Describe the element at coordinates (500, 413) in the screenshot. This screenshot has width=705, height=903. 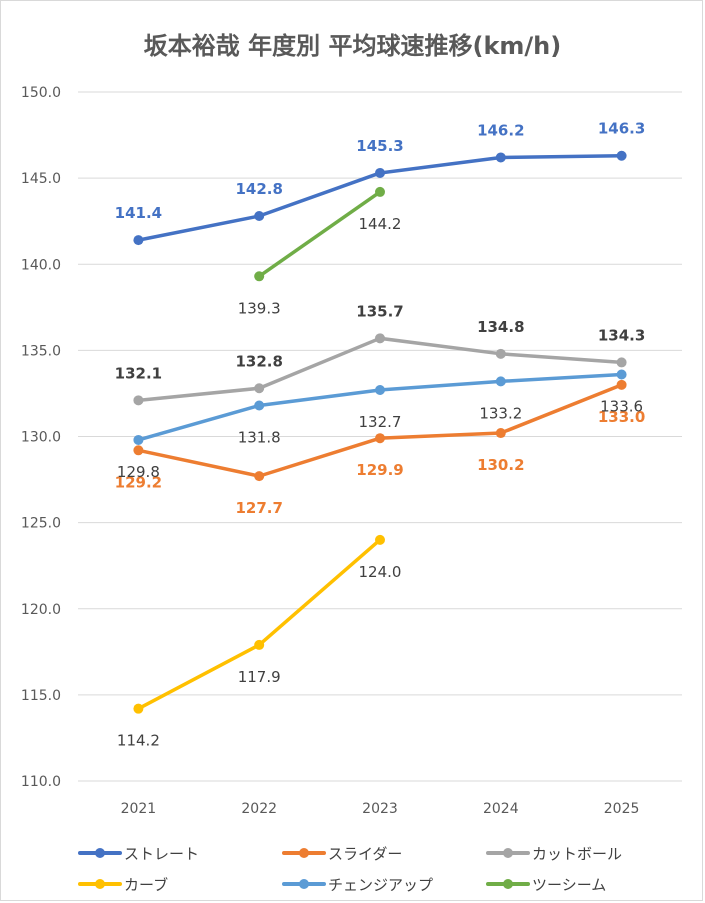
I see `data-label: 133.2` at that location.